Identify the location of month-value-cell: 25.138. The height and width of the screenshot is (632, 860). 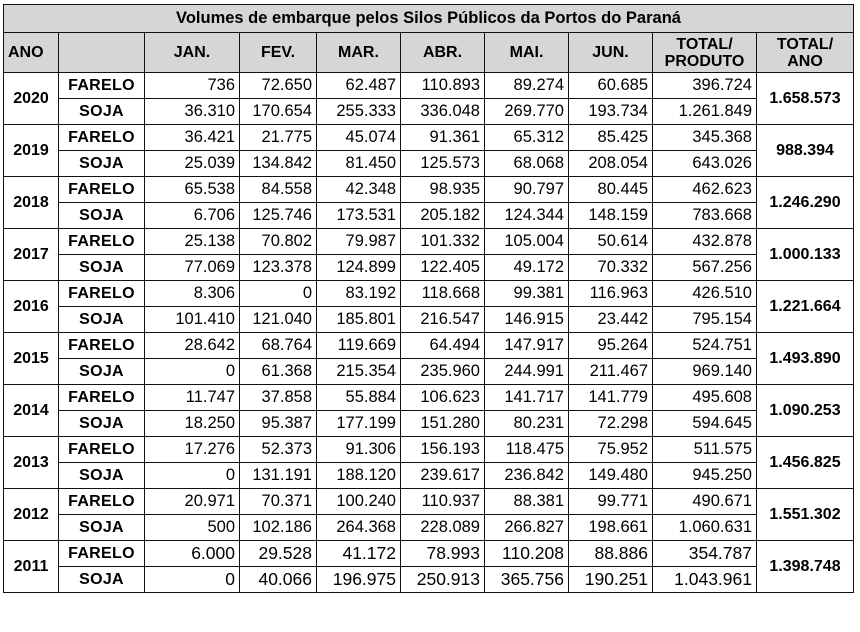
(192, 241).